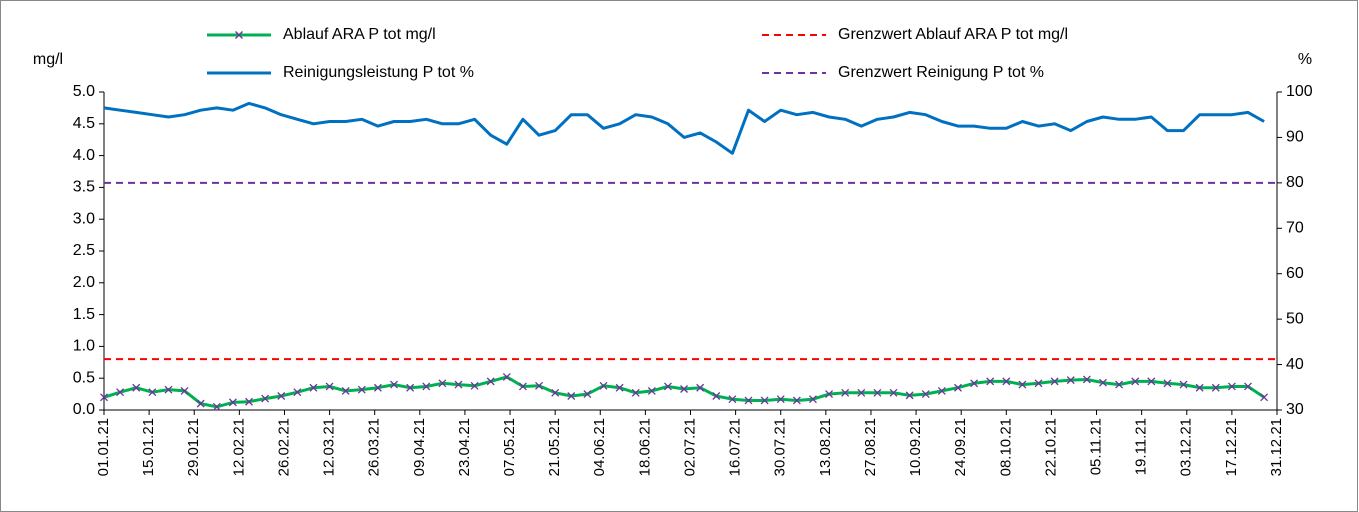  What do you see at coordinates (825, 447) in the screenshot?
I see `x-tick-label: 13.08.21` at bounding box center [825, 447].